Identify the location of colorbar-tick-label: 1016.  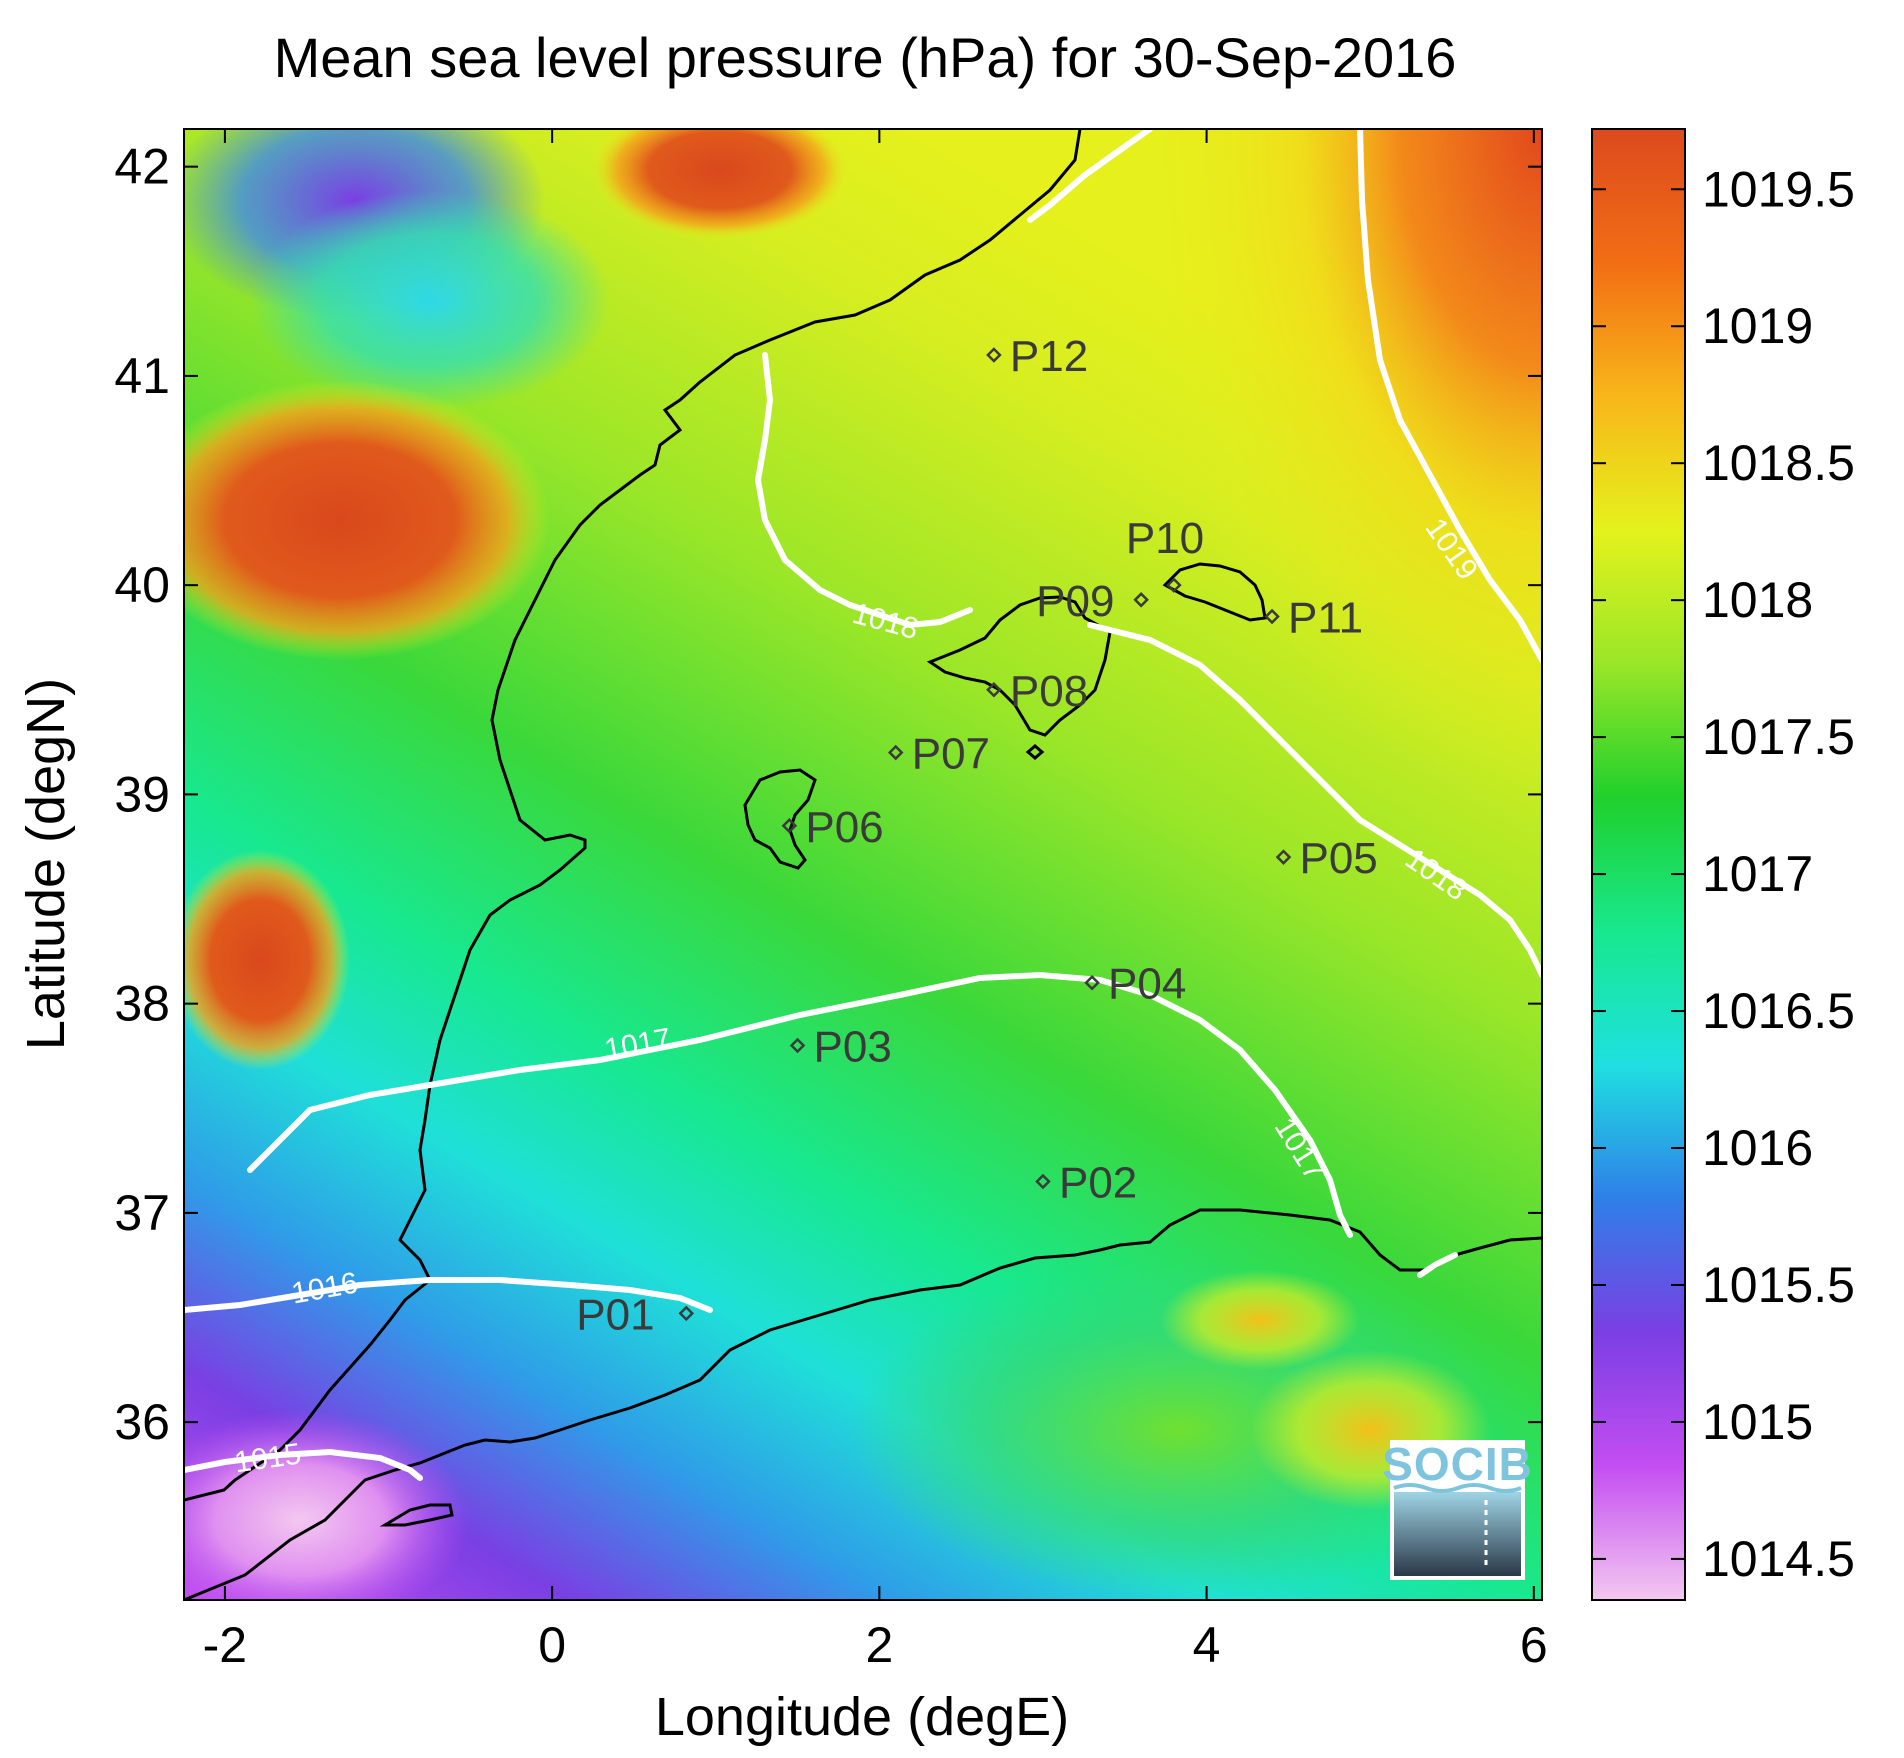
(1757, 1148).